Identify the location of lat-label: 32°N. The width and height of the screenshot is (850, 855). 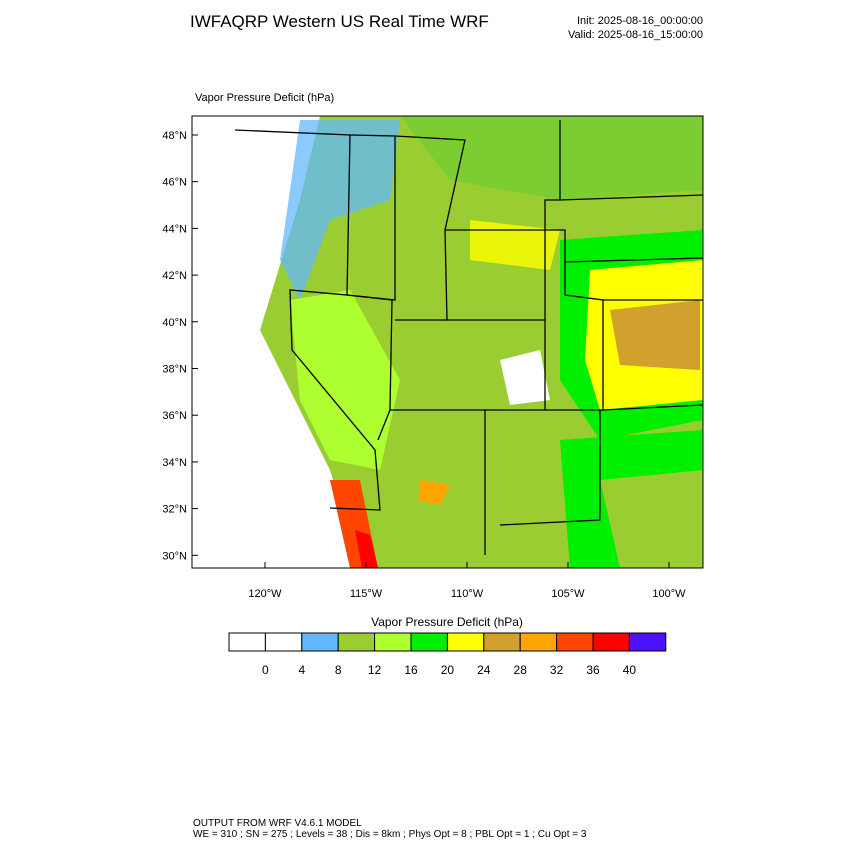
(174, 510).